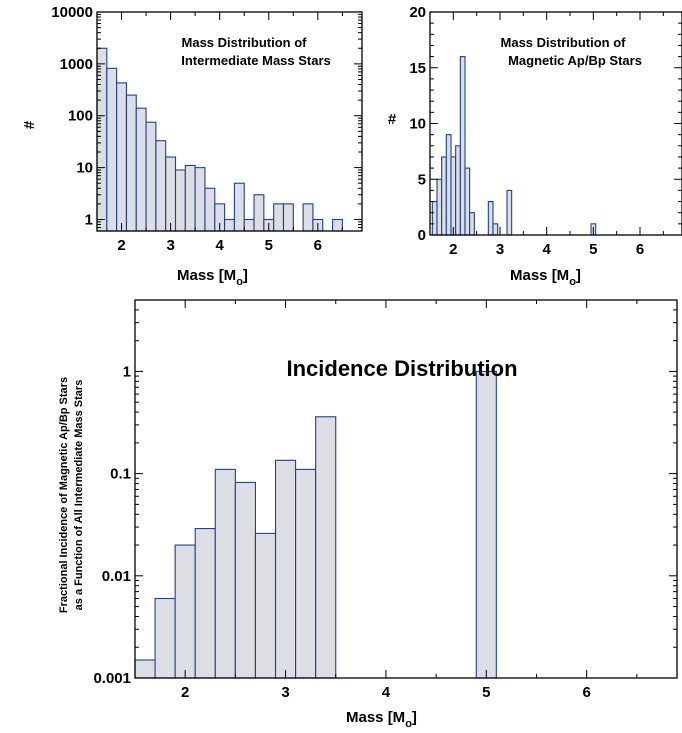 The image size is (682, 733). I want to click on xtick-label-1-4: 6, so click(318, 245).